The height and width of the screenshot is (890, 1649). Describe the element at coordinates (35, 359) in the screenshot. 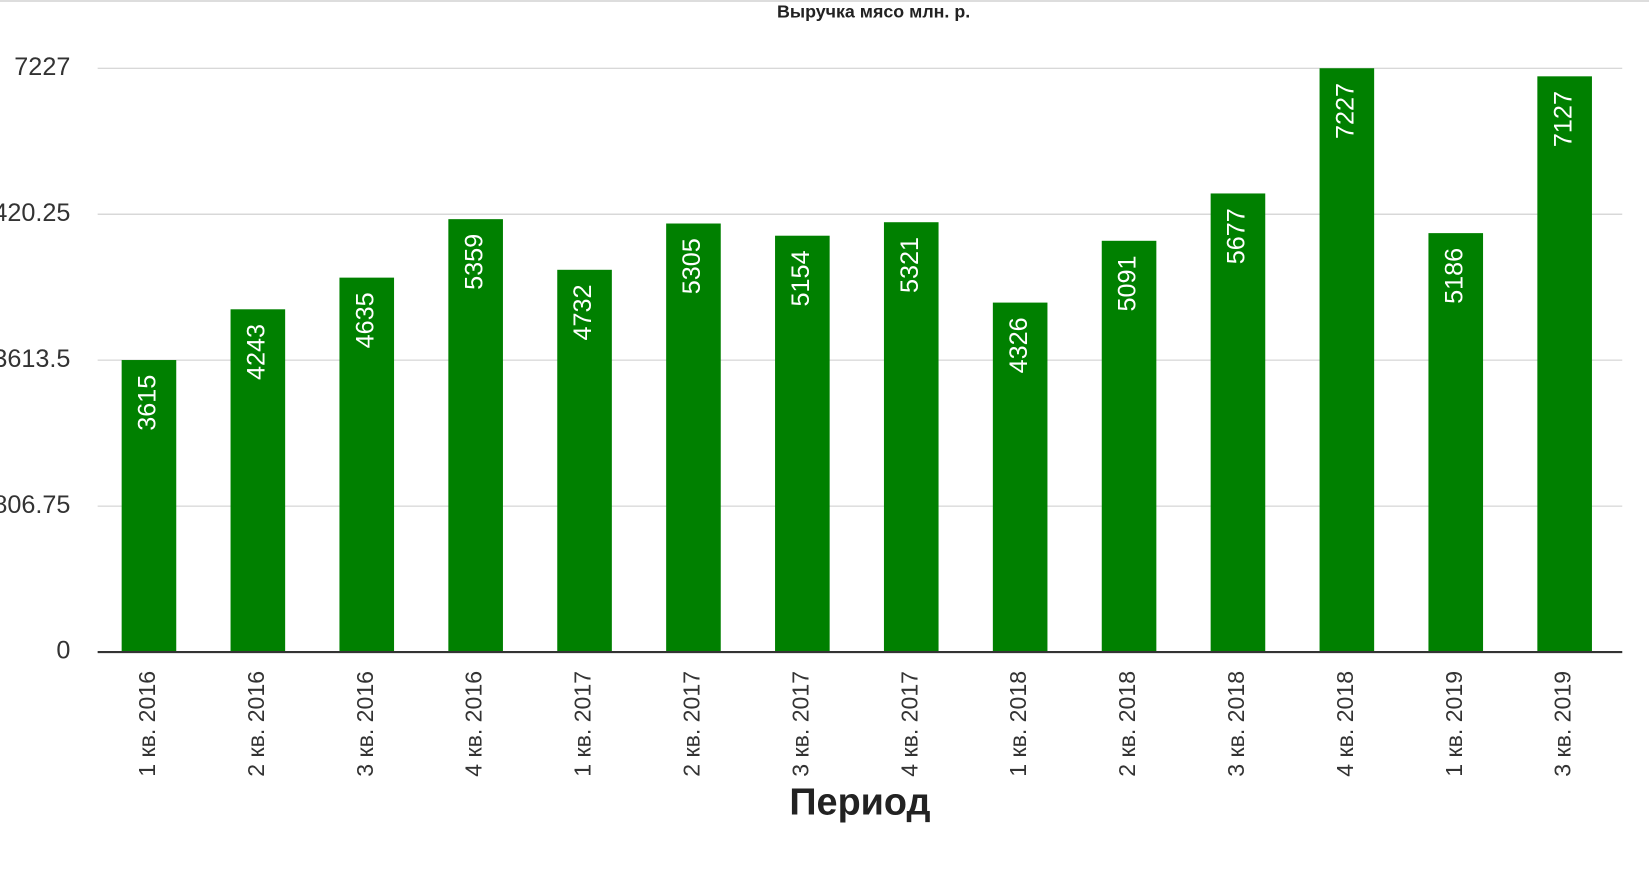

I see `y-tick-label: 3613.5` at that location.